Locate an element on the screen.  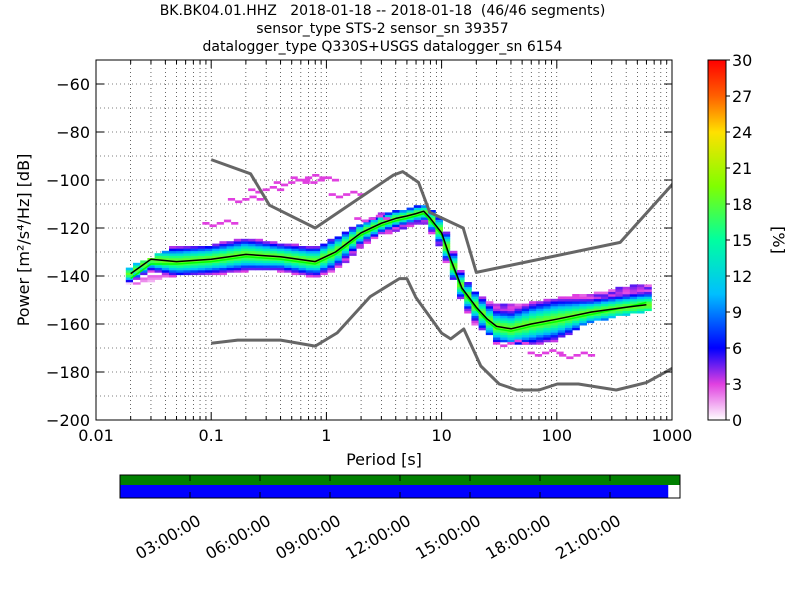
timeline-tick-label: 09:00:00 is located at coordinates (308, 537).